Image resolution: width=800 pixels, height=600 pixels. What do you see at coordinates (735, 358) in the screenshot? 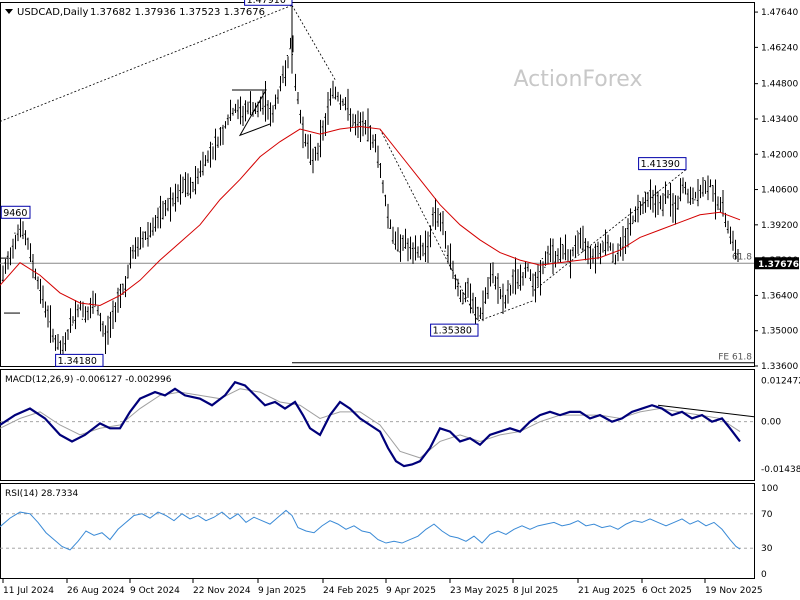
I see `fe-level-label: FE 61.8` at bounding box center [735, 358].